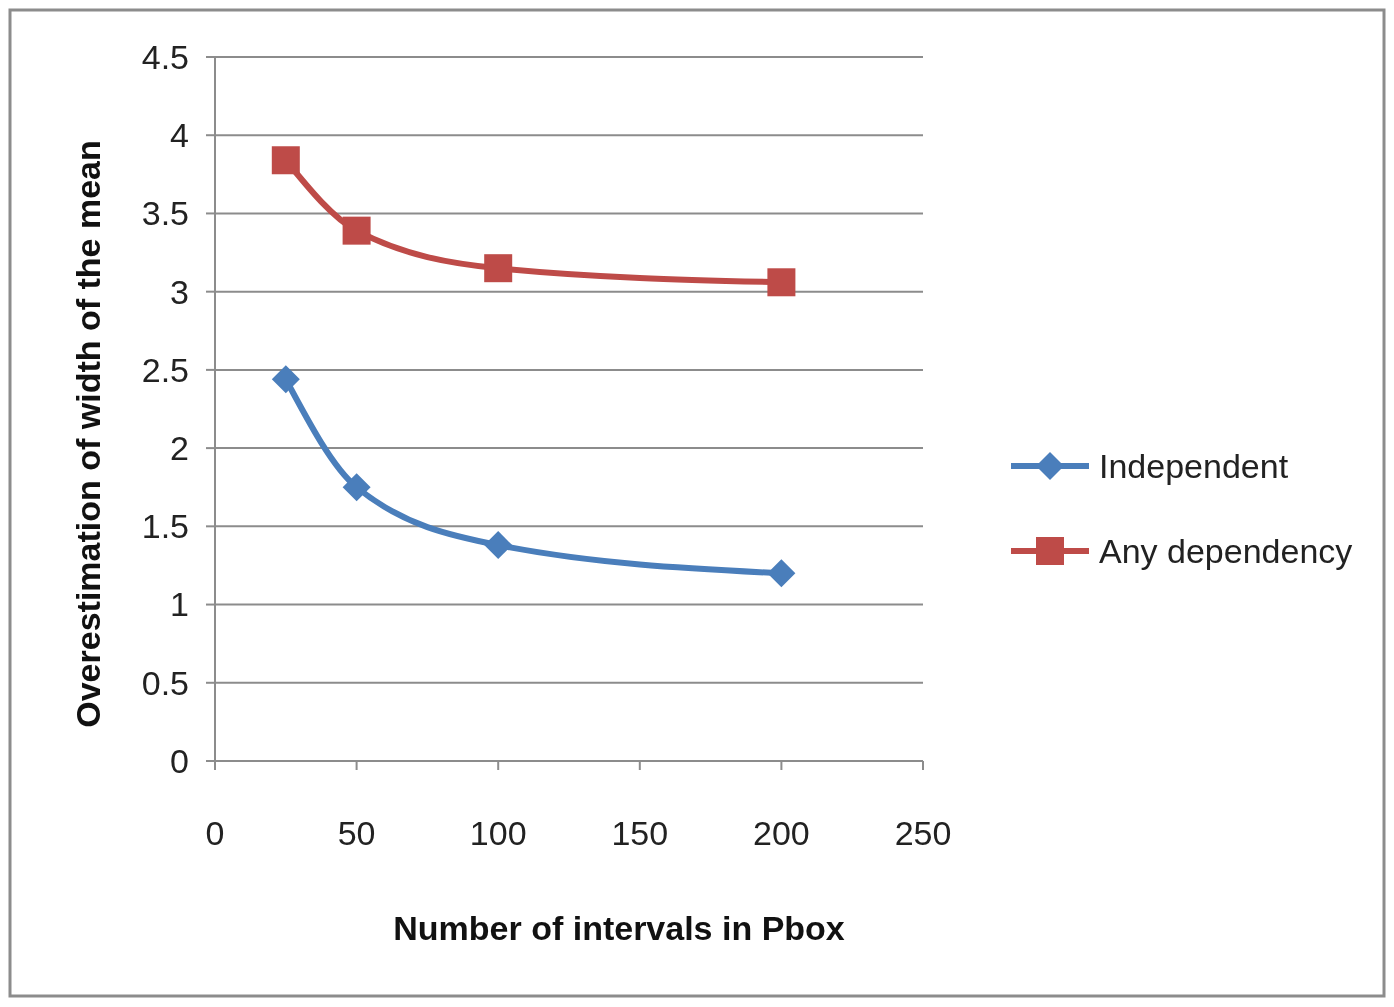 The image size is (1394, 1007). I want to click on legend-label: Any dependency, so click(1226, 550).